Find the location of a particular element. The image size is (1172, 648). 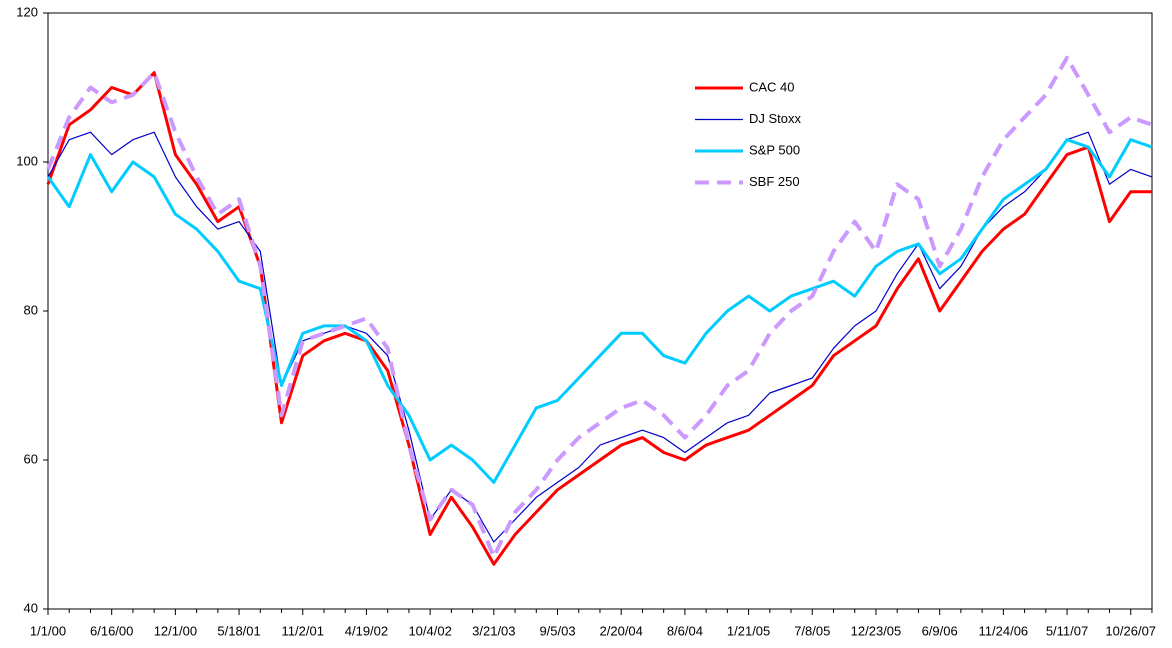

x-tick-label: 4/19/02 is located at coordinates (366, 630).